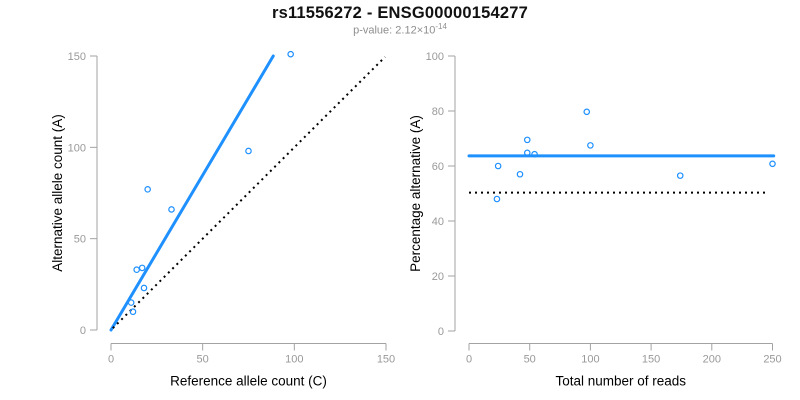 Image resolution: width=800 pixels, height=400 pixels. What do you see at coordinates (441, 26) in the screenshot?
I see `pvalue-exponent: -14` at bounding box center [441, 26].